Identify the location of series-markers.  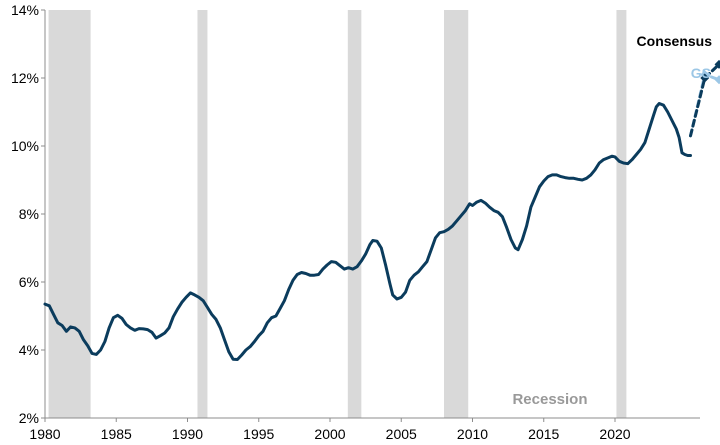
(710, 72).